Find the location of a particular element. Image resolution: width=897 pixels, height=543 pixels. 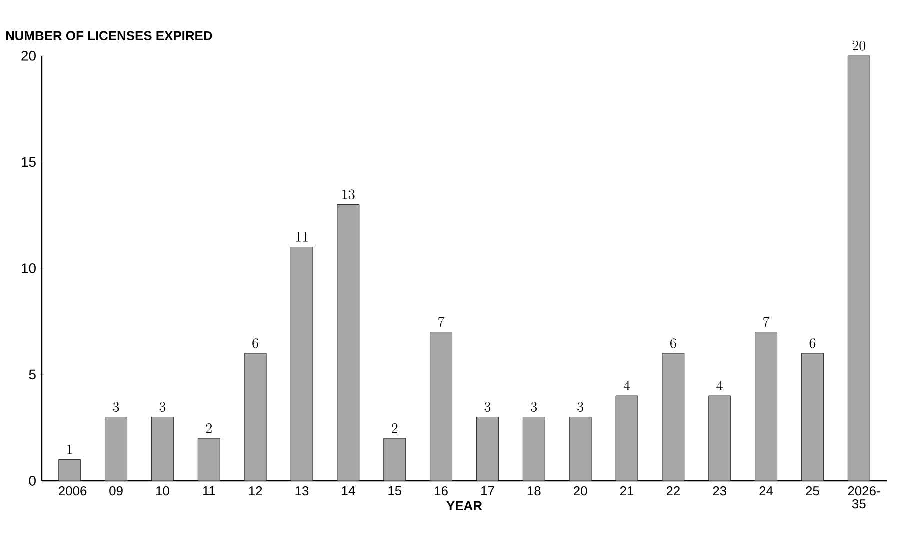

x-tick-label: 16 is located at coordinates (441, 491).